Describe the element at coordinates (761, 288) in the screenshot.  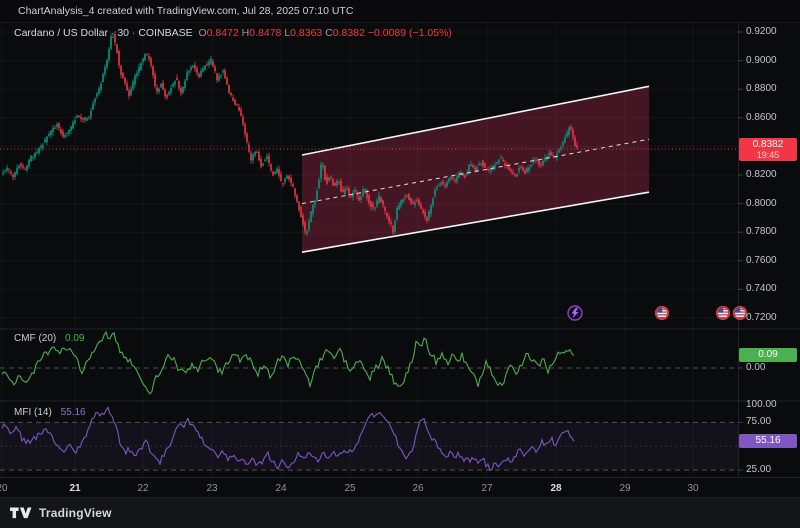
I see `price-tick-label: 0.7400` at that location.